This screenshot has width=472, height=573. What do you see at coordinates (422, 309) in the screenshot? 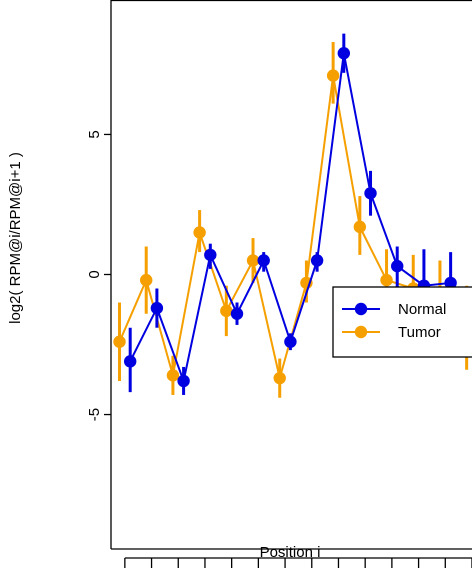
I see `legend-label: Normal` at bounding box center [422, 309].